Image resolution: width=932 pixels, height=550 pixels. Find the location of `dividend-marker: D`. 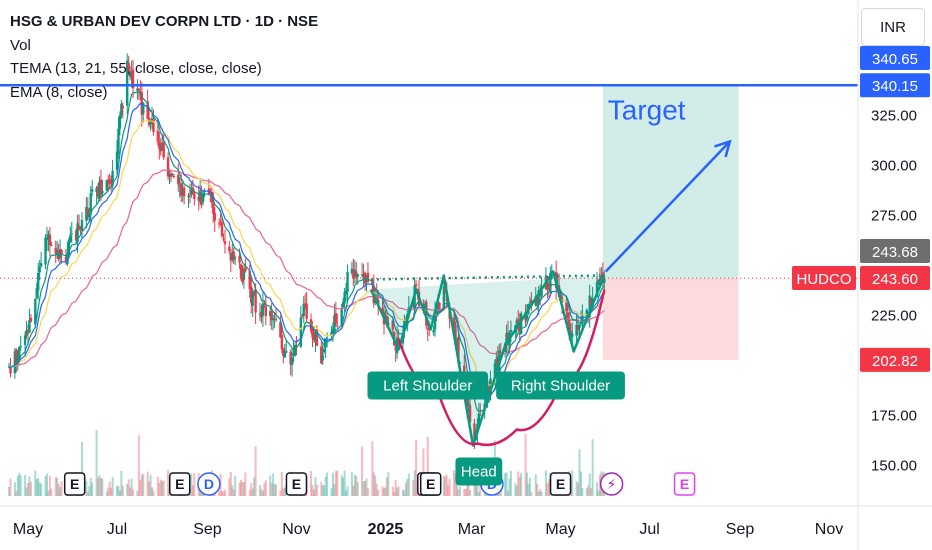

dividend-marker: D is located at coordinates (209, 484).